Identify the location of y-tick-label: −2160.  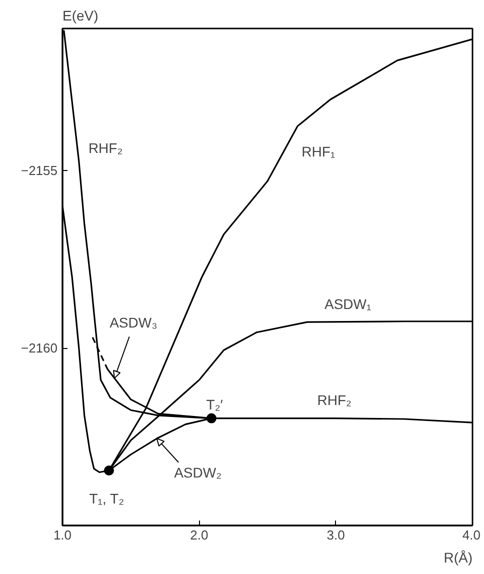
(39, 348).